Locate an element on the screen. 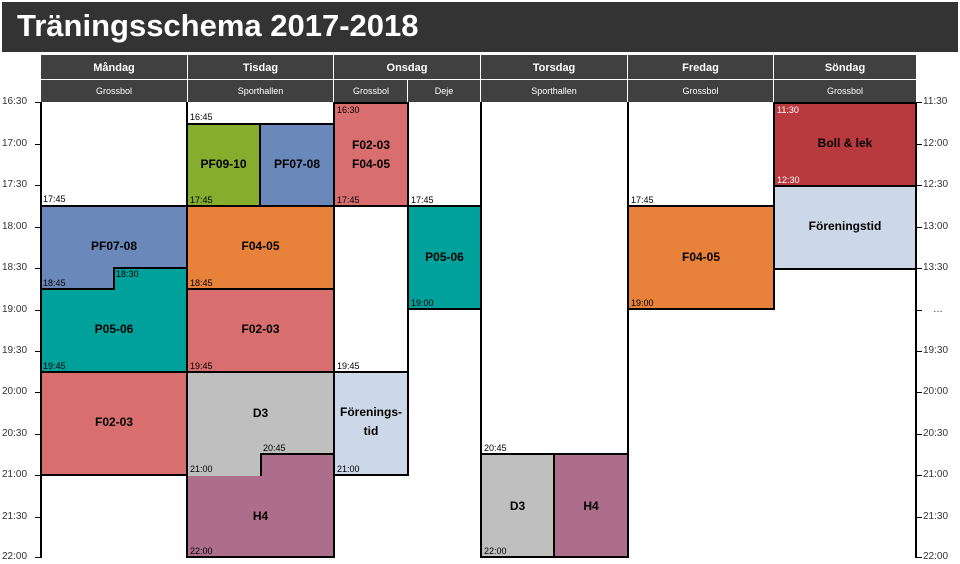  time-label: 21:30 is located at coordinates (15, 516).